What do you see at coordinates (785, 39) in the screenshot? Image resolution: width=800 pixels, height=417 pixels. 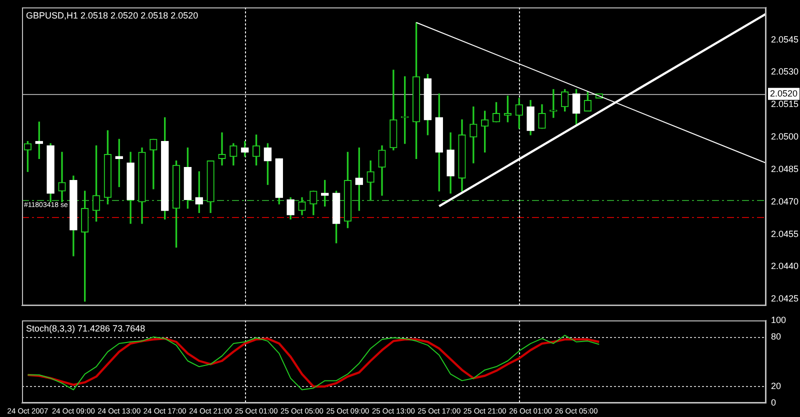 I see `y-tick-label: 2.0545` at bounding box center [785, 39].